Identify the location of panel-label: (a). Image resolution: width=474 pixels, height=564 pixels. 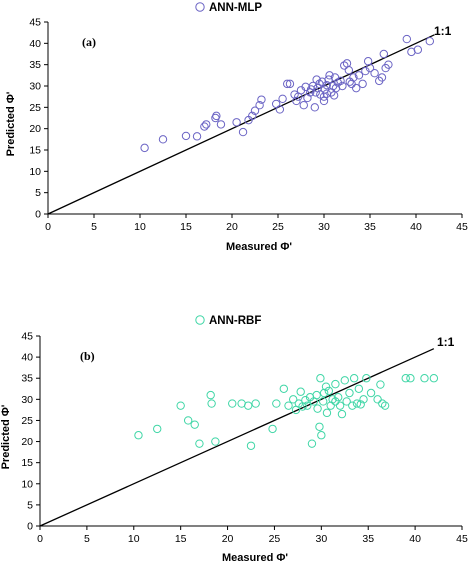
(89, 42).